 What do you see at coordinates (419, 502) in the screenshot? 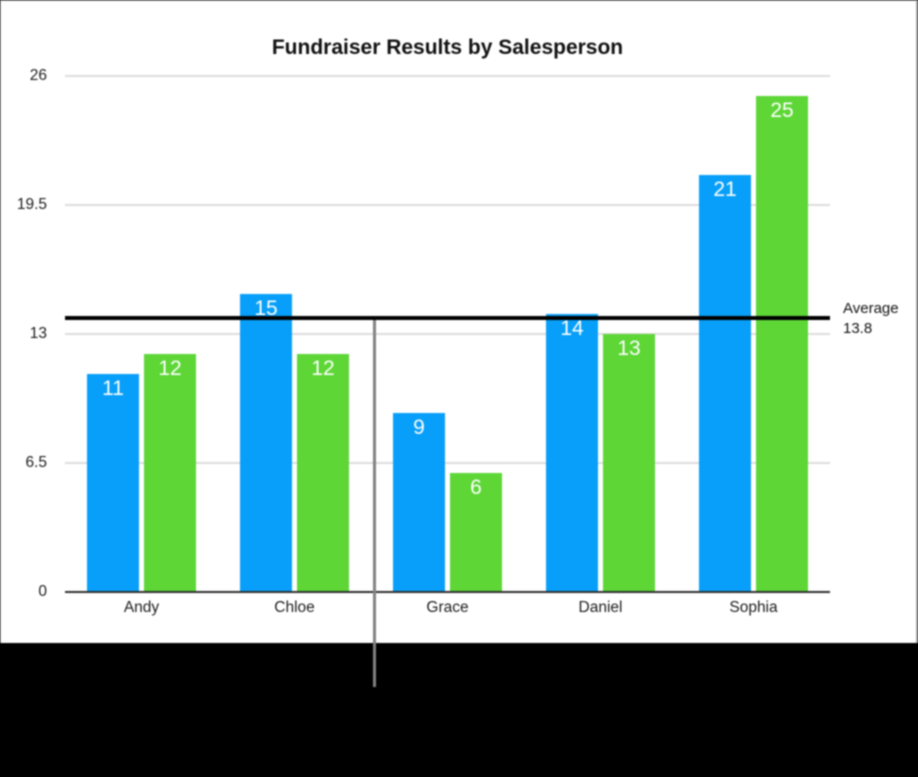
I see `bar-series-blue-grace: 9` at bounding box center [419, 502].